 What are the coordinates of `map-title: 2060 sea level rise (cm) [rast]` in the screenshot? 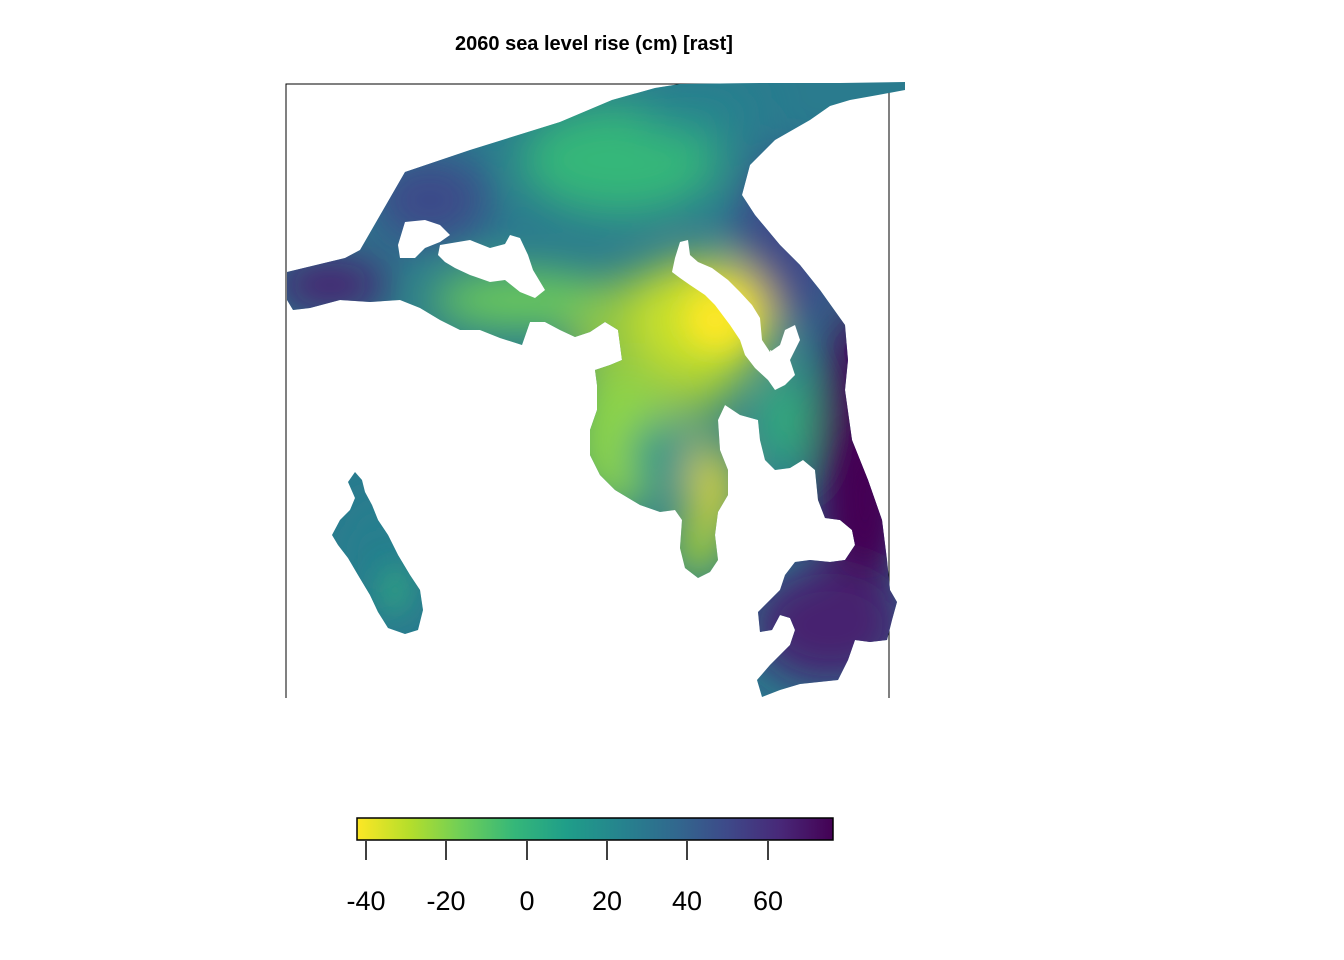 It's located at (594, 44).